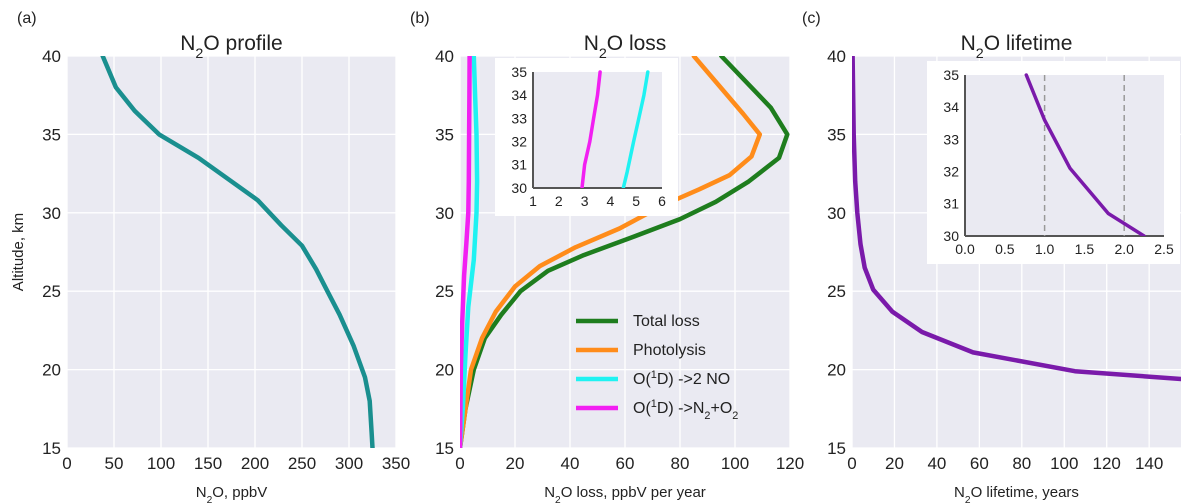 The width and height of the screenshot is (1184, 504). I want to click on x-tick-label: 2, so click(559, 201).